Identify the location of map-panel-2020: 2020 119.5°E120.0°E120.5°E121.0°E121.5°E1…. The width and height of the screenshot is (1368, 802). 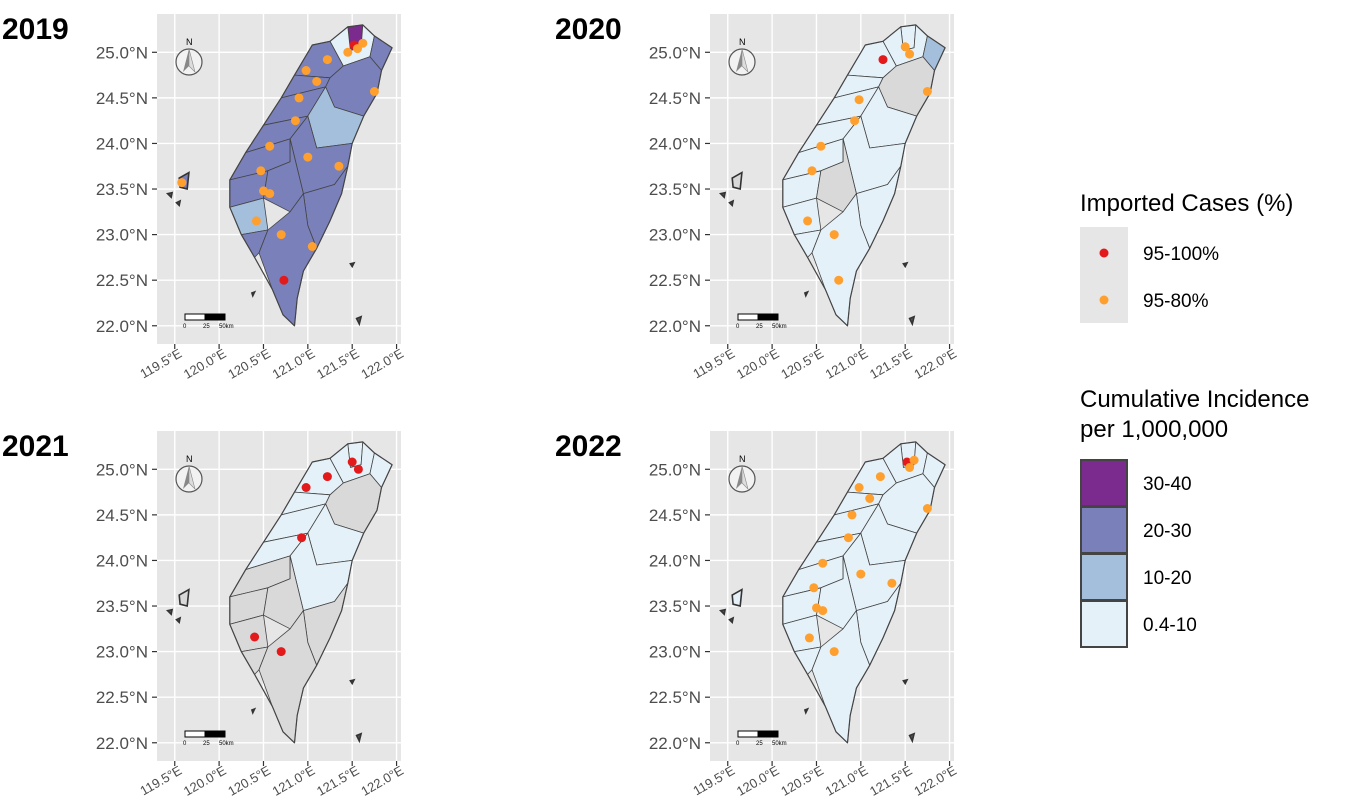
(757, 197).